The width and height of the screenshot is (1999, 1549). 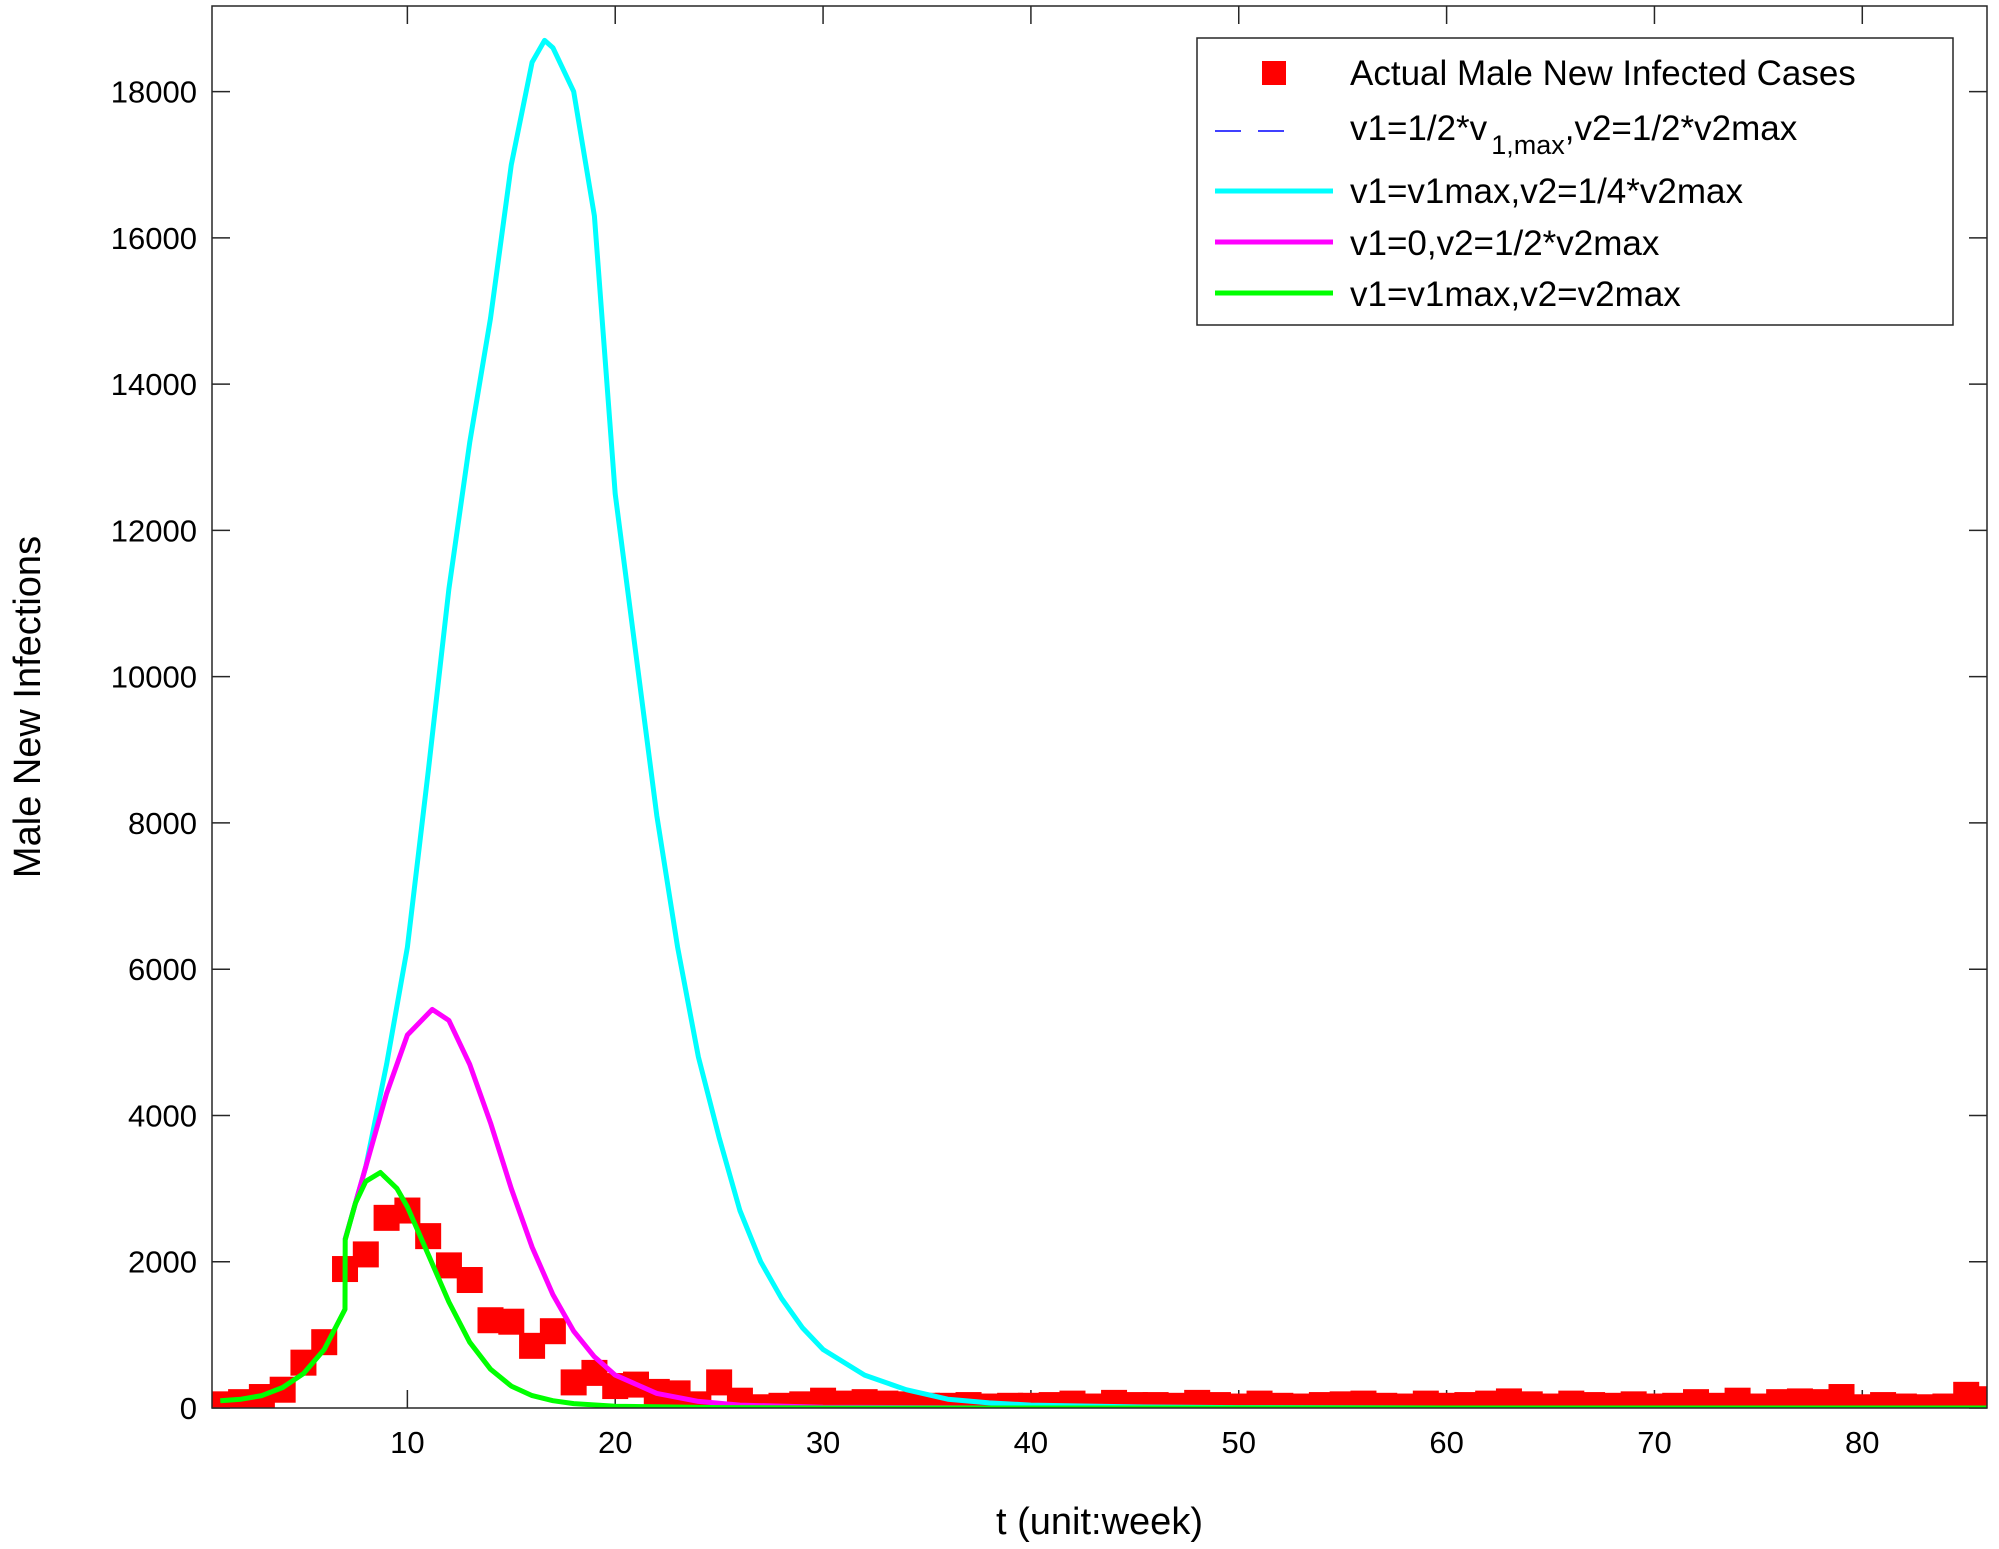 I want to click on y-axis-label: Male New Infections, so click(x=28, y=707).